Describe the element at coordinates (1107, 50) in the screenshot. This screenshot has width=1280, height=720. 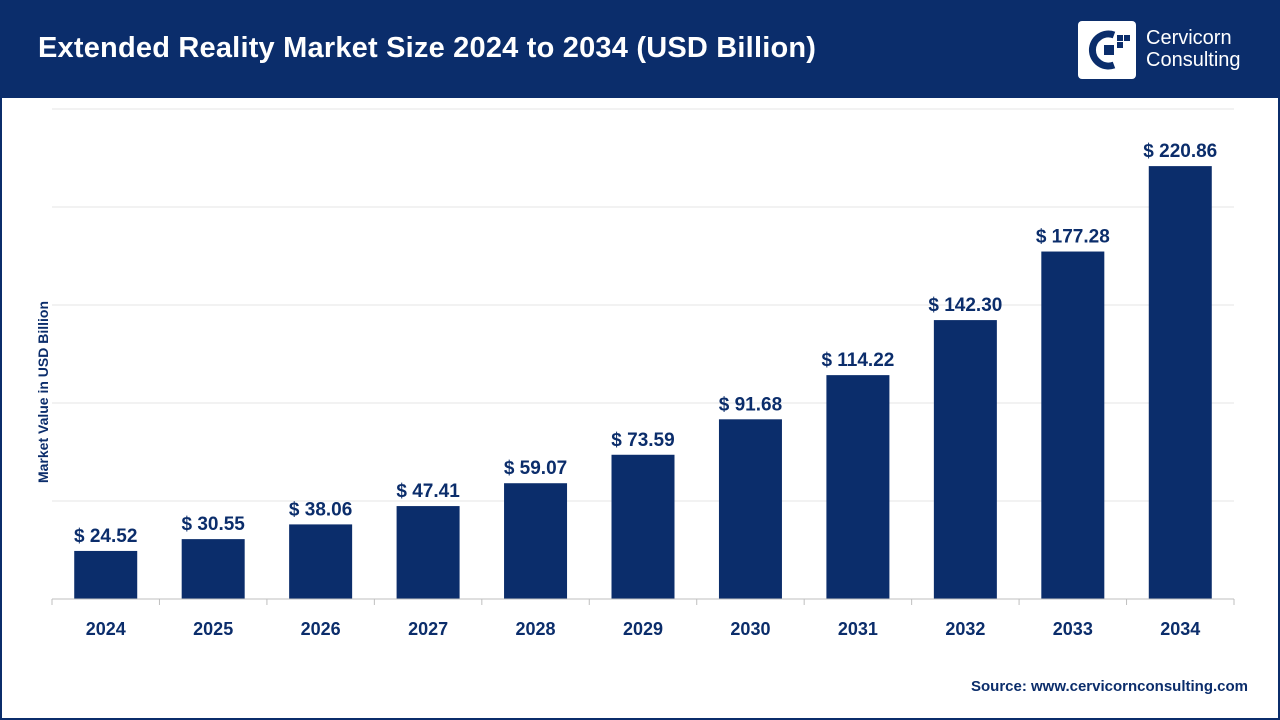
I see `cervicorn-logo-icon` at that location.